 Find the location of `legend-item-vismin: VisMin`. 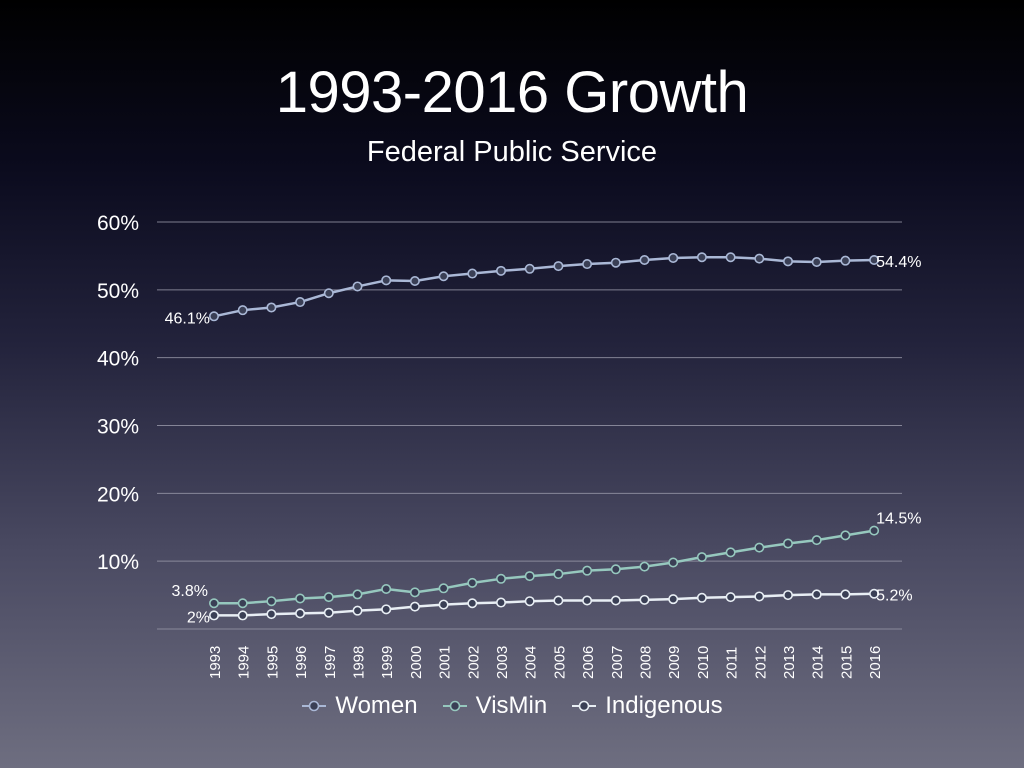

legend-item-vismin: VisMin is located at coordinates (495, 706).